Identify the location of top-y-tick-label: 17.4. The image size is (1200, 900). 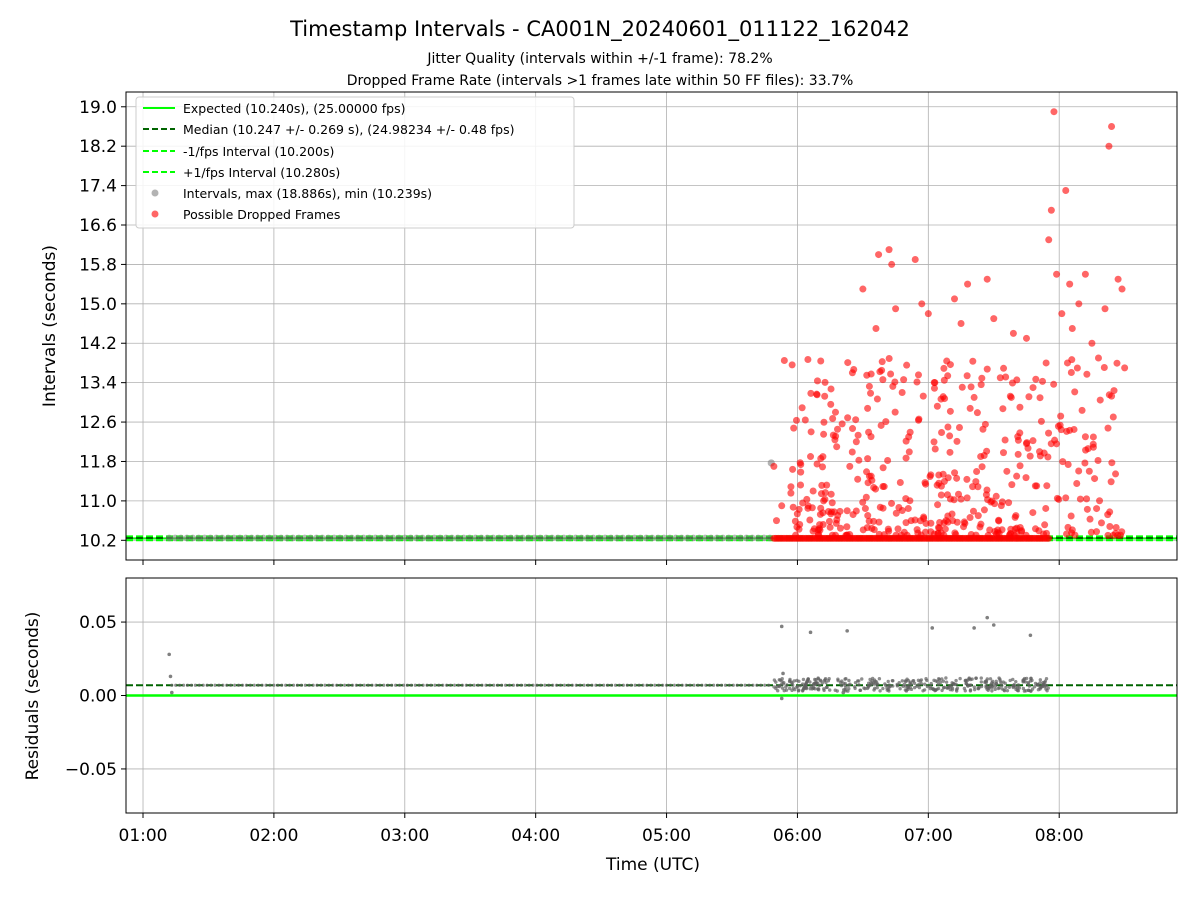
(98, 187).